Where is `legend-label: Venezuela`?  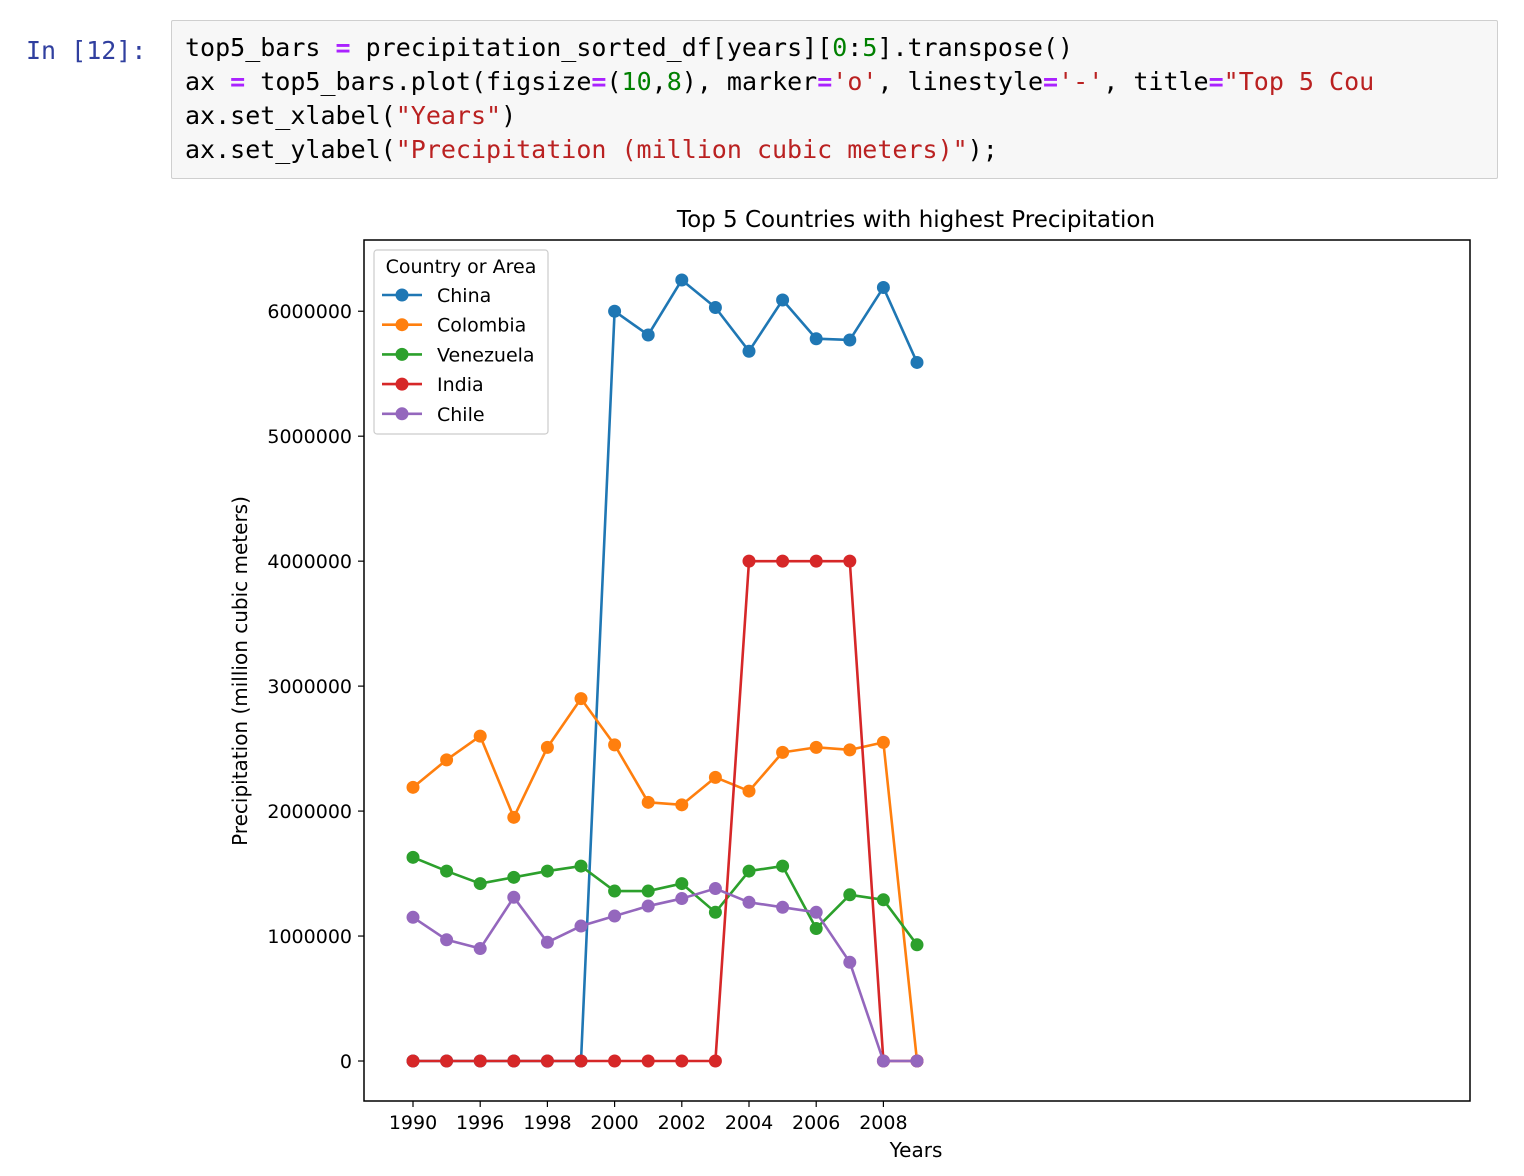 legend-label: Venezuela is located at coordinates (486, 355).